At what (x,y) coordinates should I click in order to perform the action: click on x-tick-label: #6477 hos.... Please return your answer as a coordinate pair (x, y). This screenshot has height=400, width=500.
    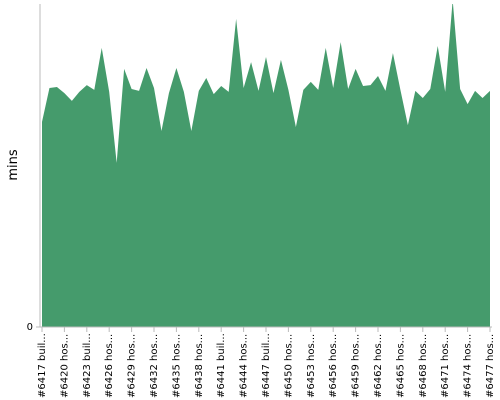
    Looking at the image, I should click on (490, 366).